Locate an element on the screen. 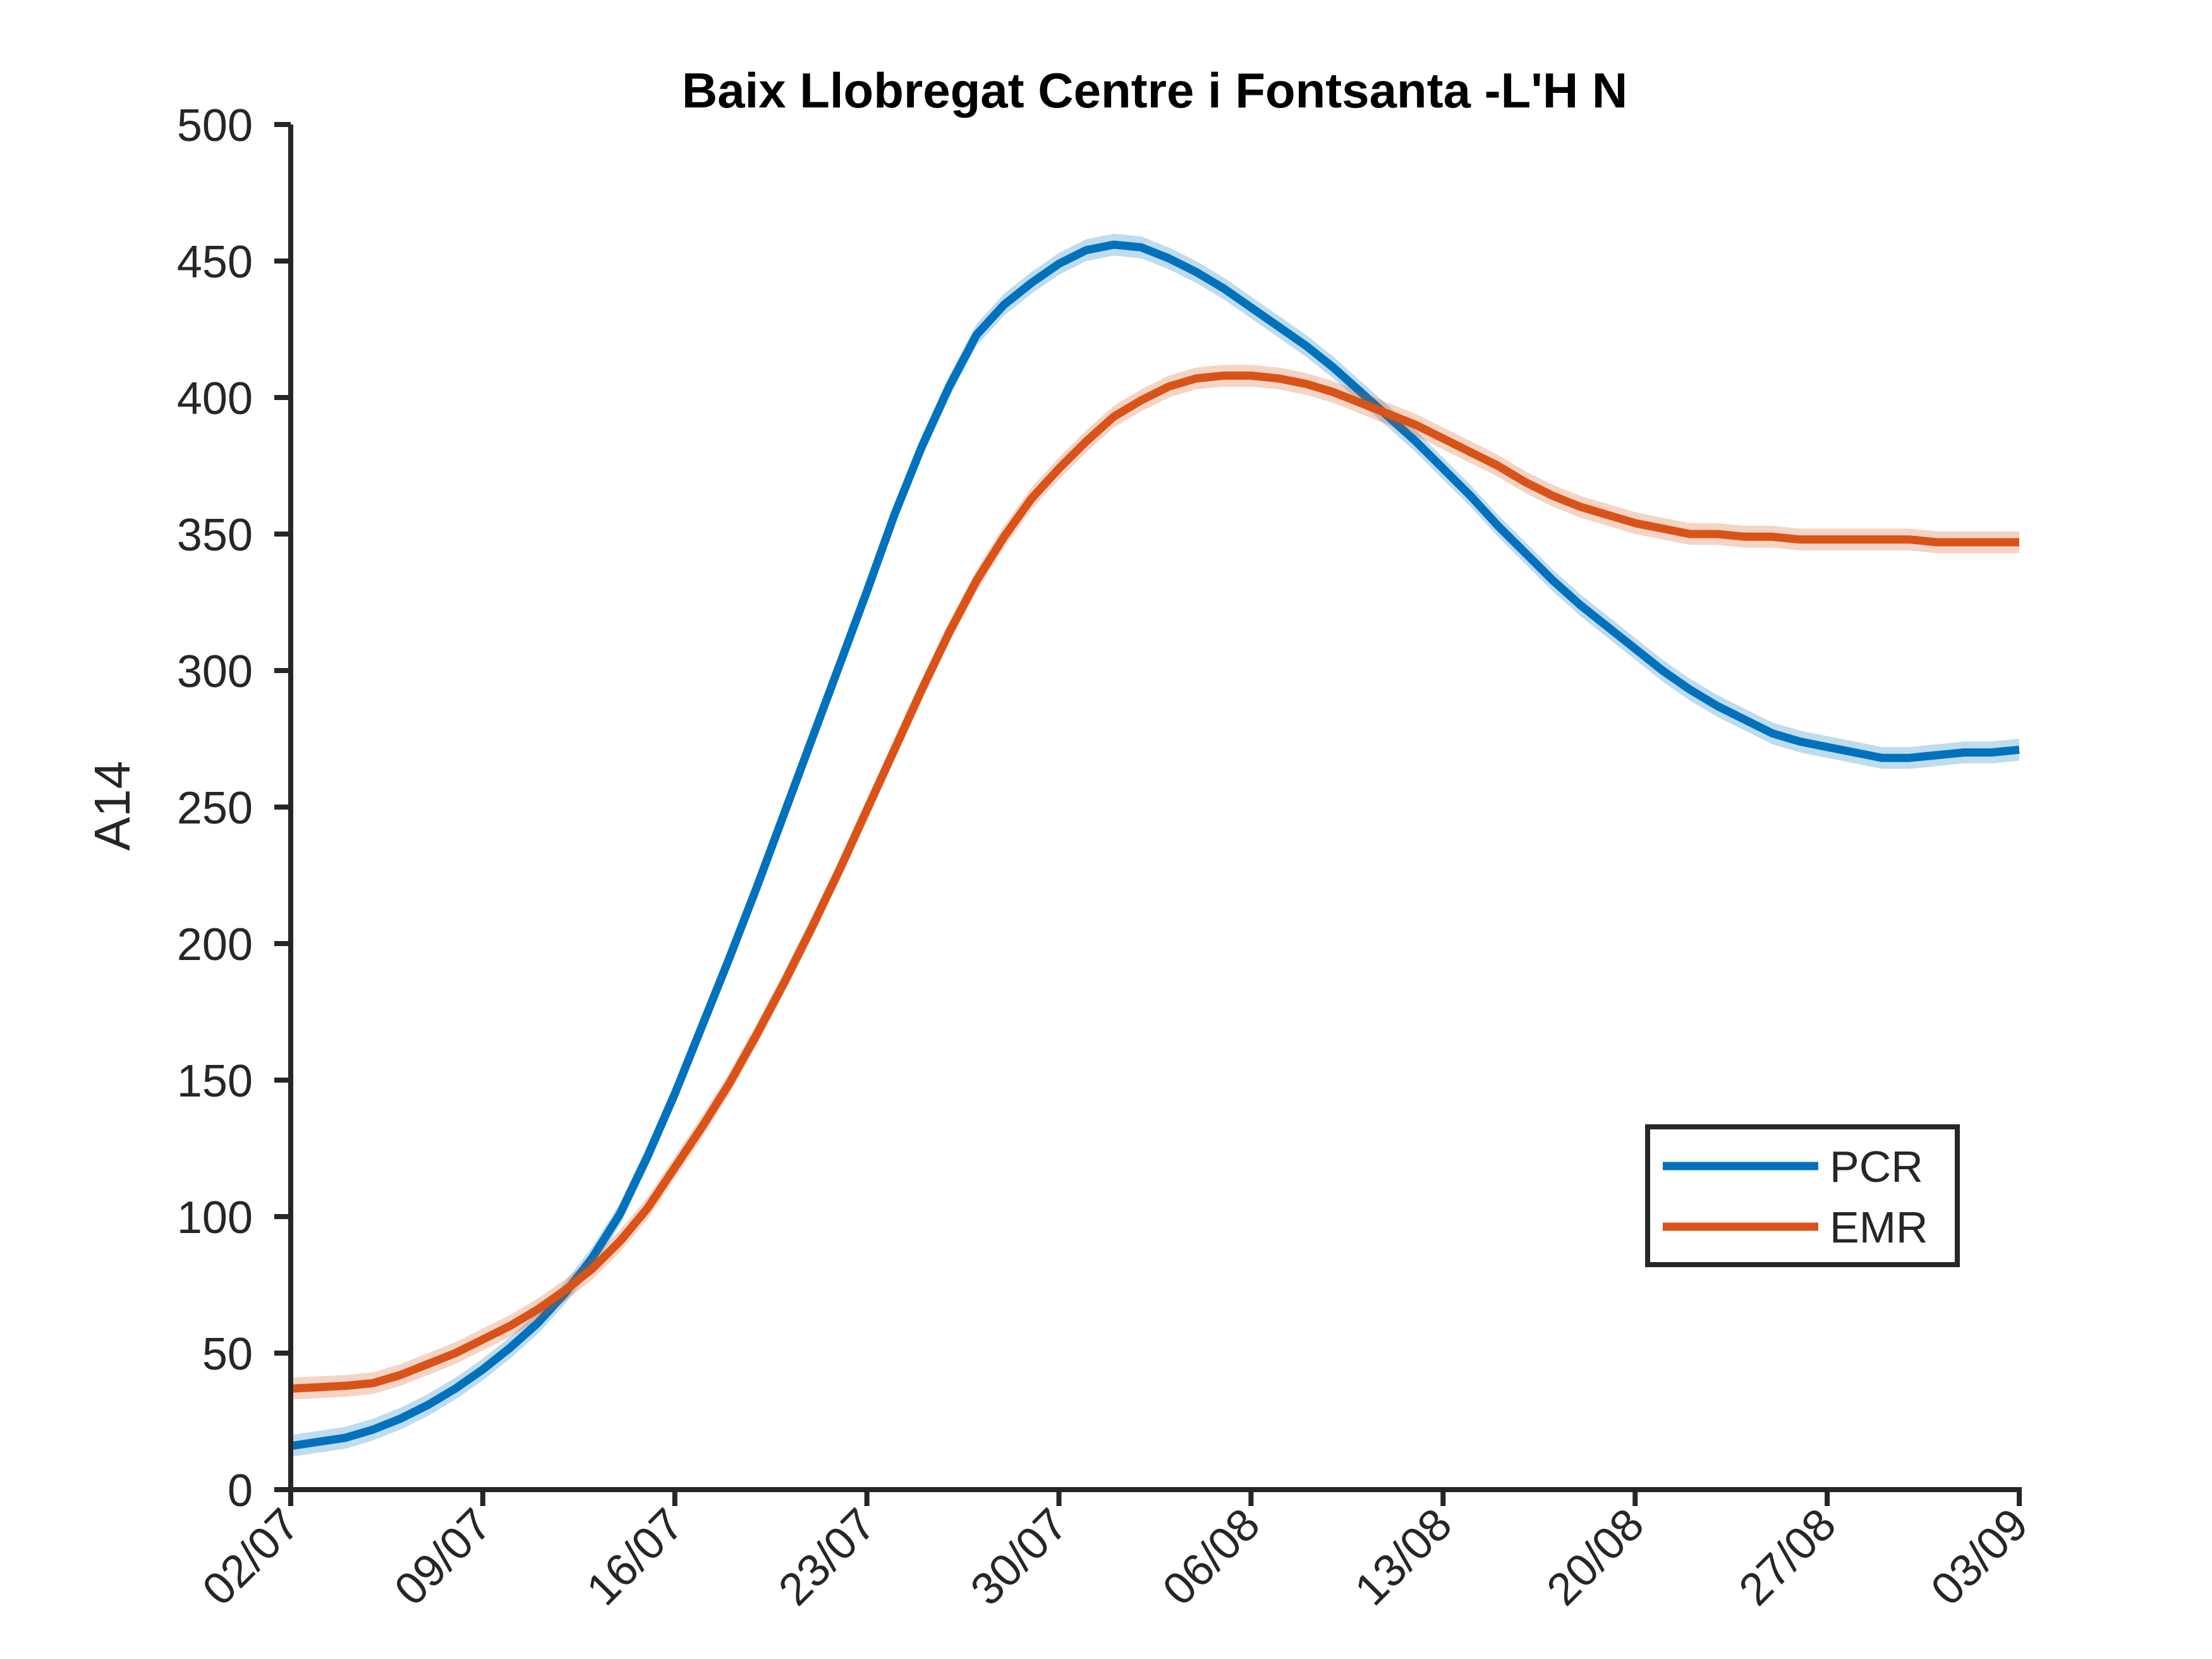 The height and width of the screenshot is (1659, 2212). y-tick-label: 400 is located at coordinates (215, 399).